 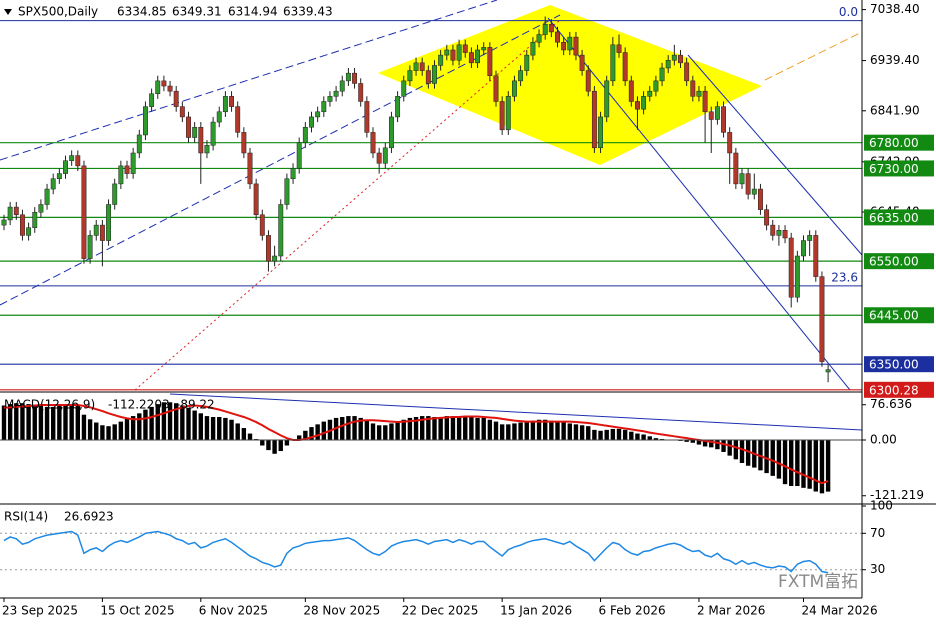 What do you see at coordinates (894, 143) in the screenshot?
I see `level-label: 6780.00` at bounding box center [894, 143].